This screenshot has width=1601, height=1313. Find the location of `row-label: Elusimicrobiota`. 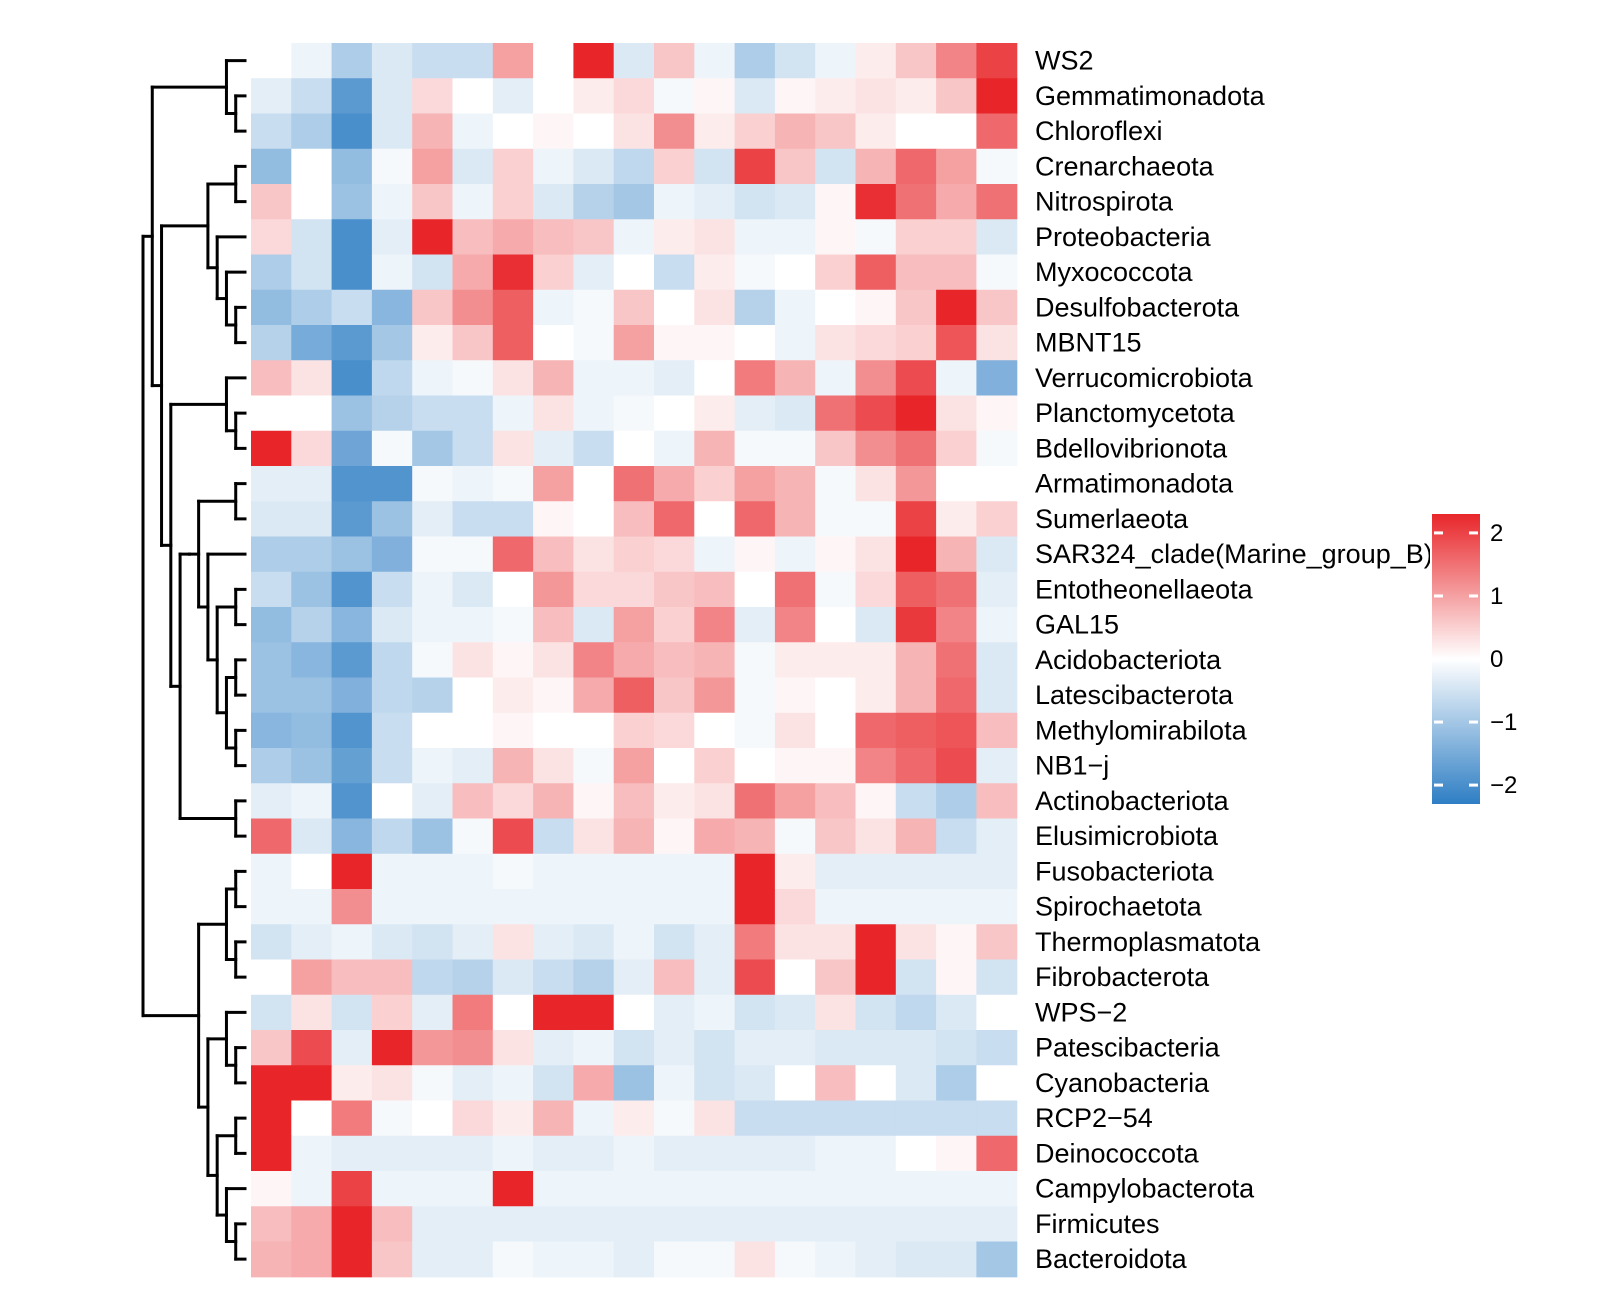

row-label: Elusimicrobiota is located at coordinates (1127, 836).